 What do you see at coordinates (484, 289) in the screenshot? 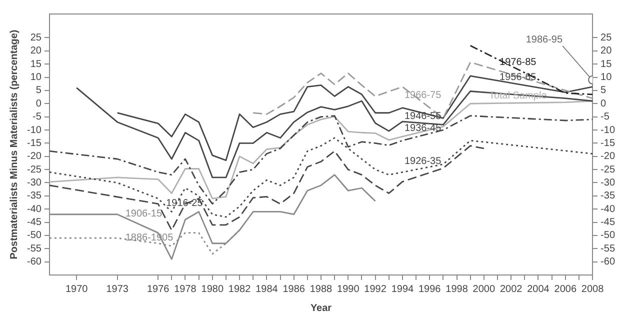
I see `x-tick-label: 2000` at bounding box center [484, 289].